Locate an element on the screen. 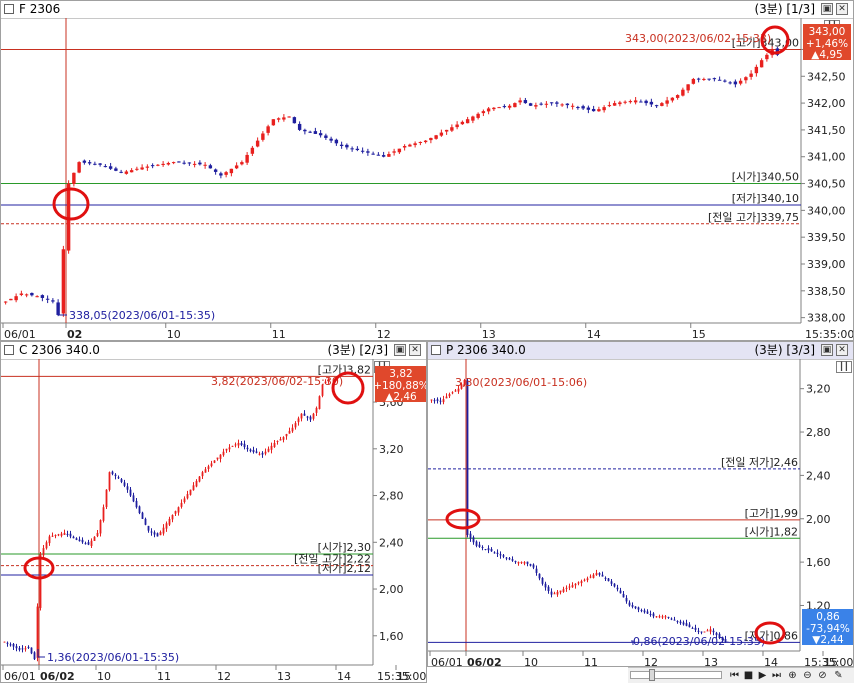 The width and height of the screenshot is (854, 683). reference-line-label: [고가]3,82 is located at coordinates (344, 369).